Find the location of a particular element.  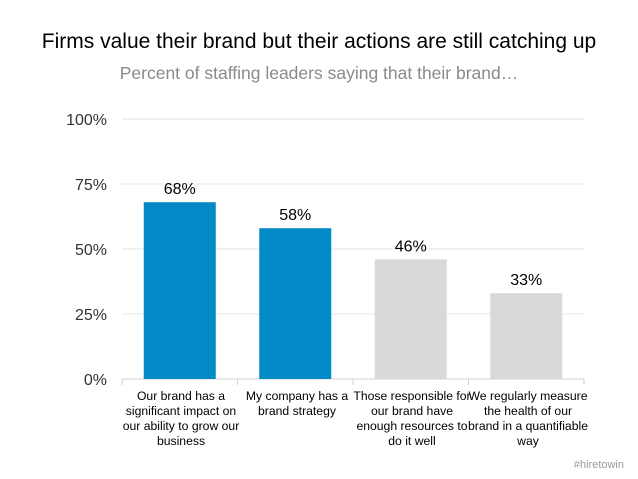

bar-value-label: 46% is located at coordinates (411, 246).